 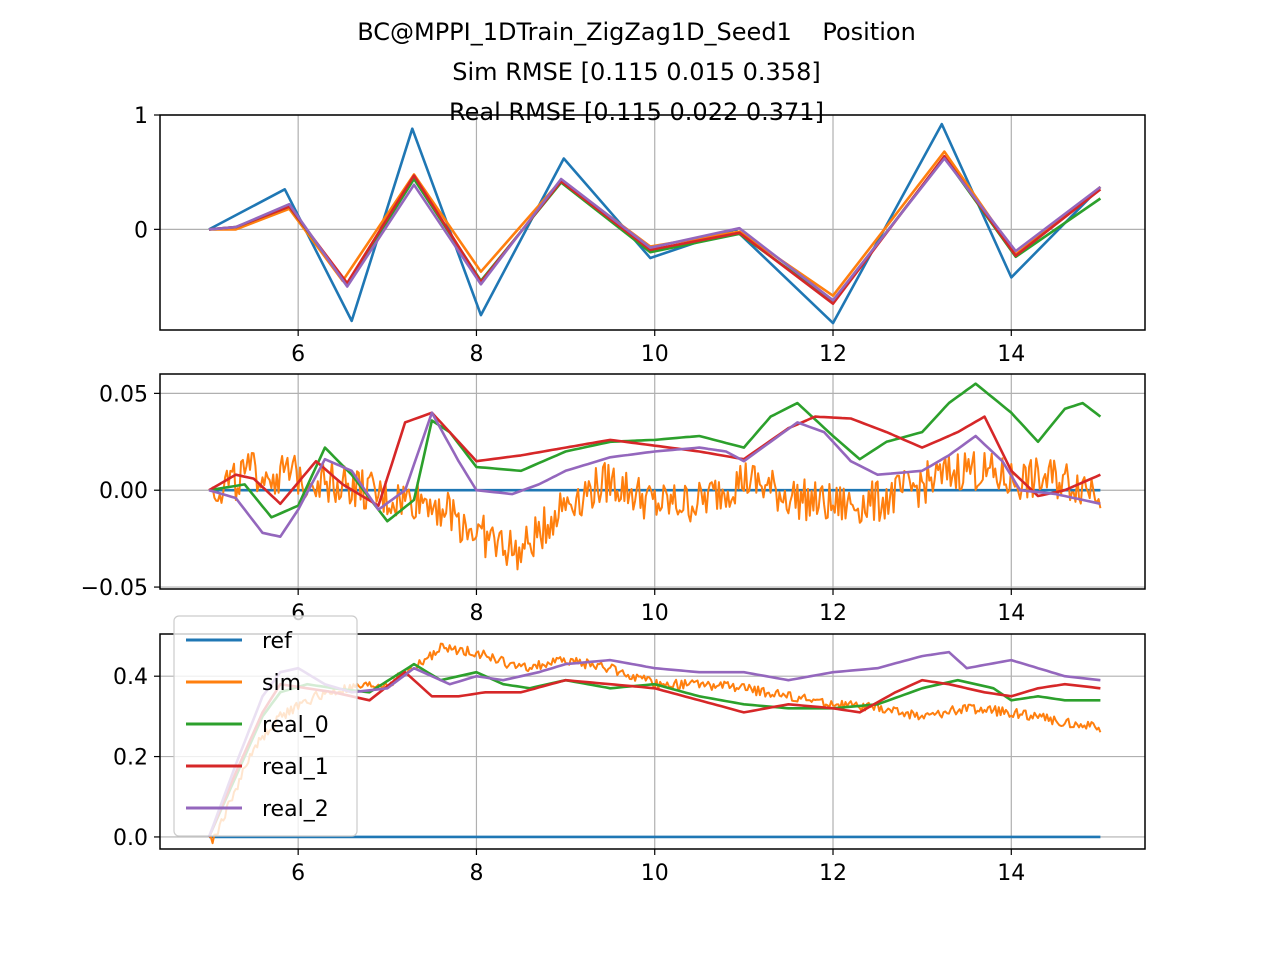 What do you see at coordinates (277, 641) in the screenshot?
I see `legend-label-ref: ref` at bounding box center [277, 641].